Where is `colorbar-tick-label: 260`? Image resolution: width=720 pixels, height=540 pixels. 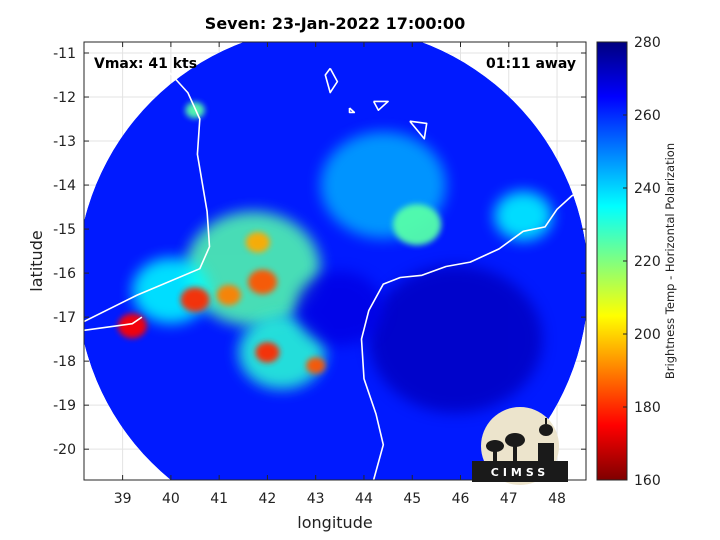
colorbar-tick-label: 260 is located at coordinates (647, 116).